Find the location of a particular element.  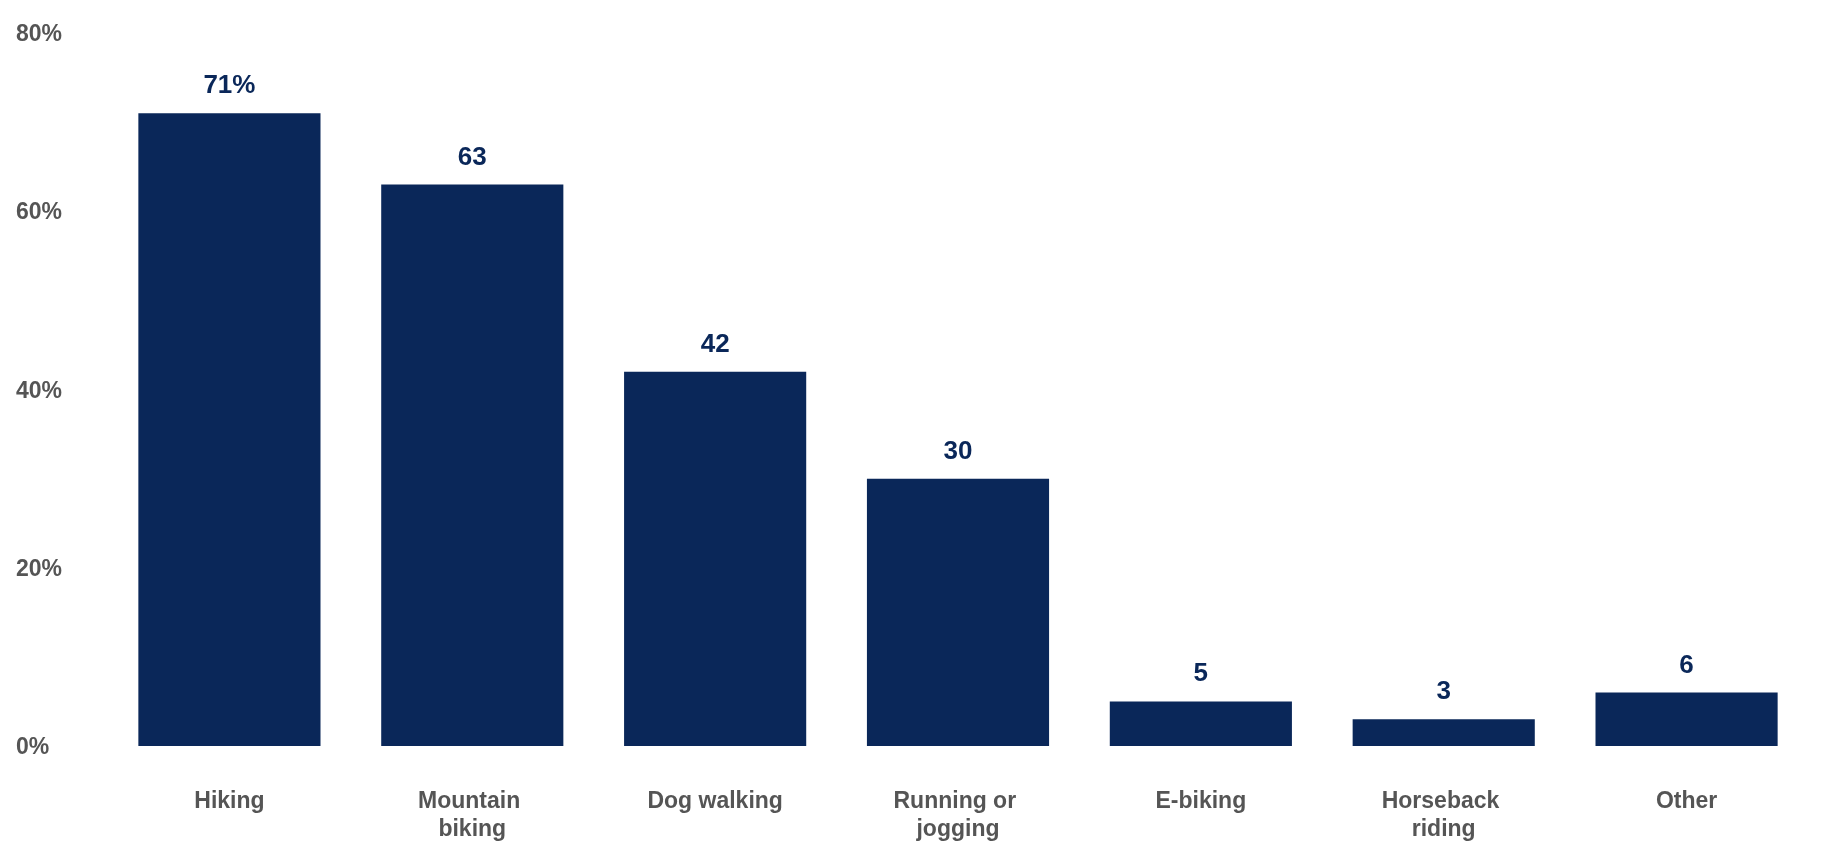

x-tick-label: Running or jogging is located at coordinates (958, 814).